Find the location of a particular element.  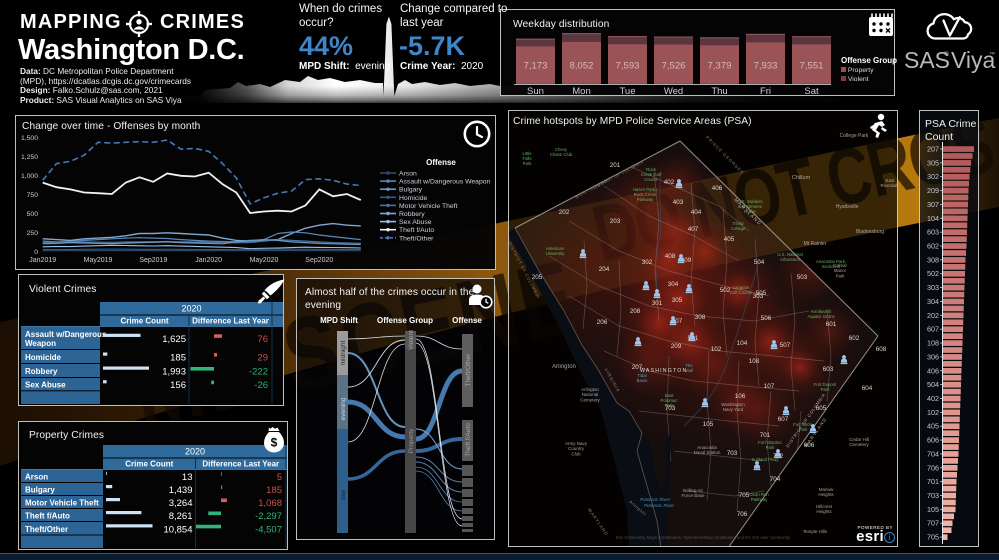

svg-text: University is located at coordinates (556, 253).